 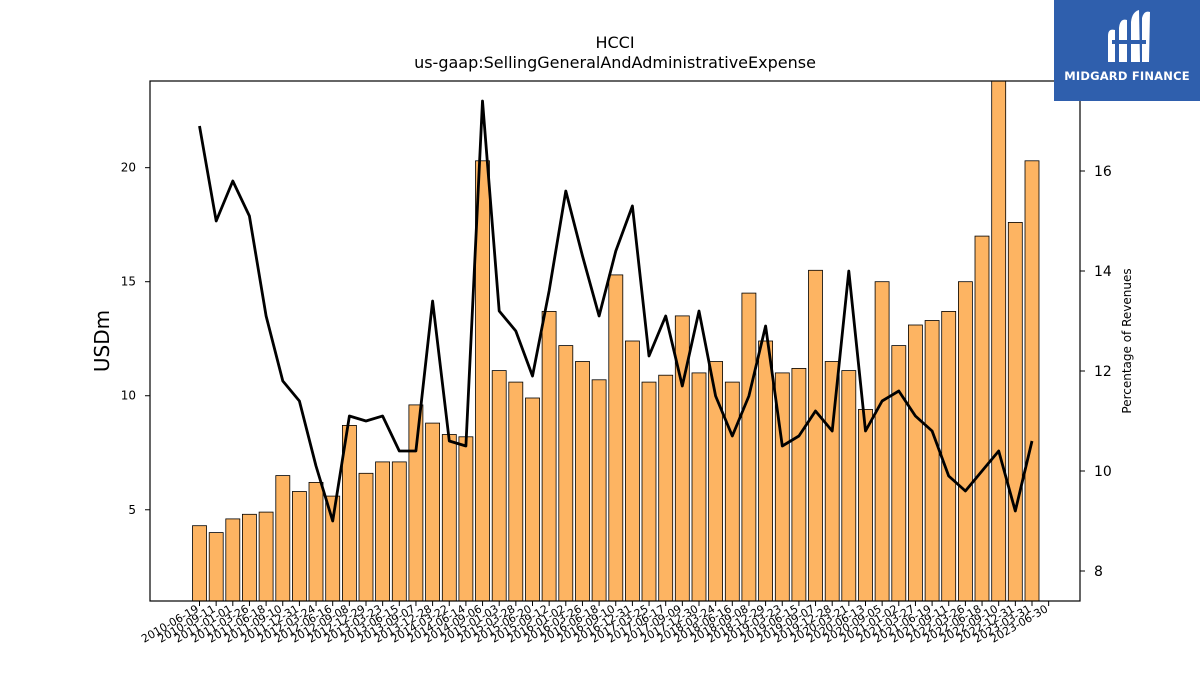 What do you see at coordinates (128, 168) in the screenshot?
I see `y-tick-label-3: 20` at bounding box center [128, 168].